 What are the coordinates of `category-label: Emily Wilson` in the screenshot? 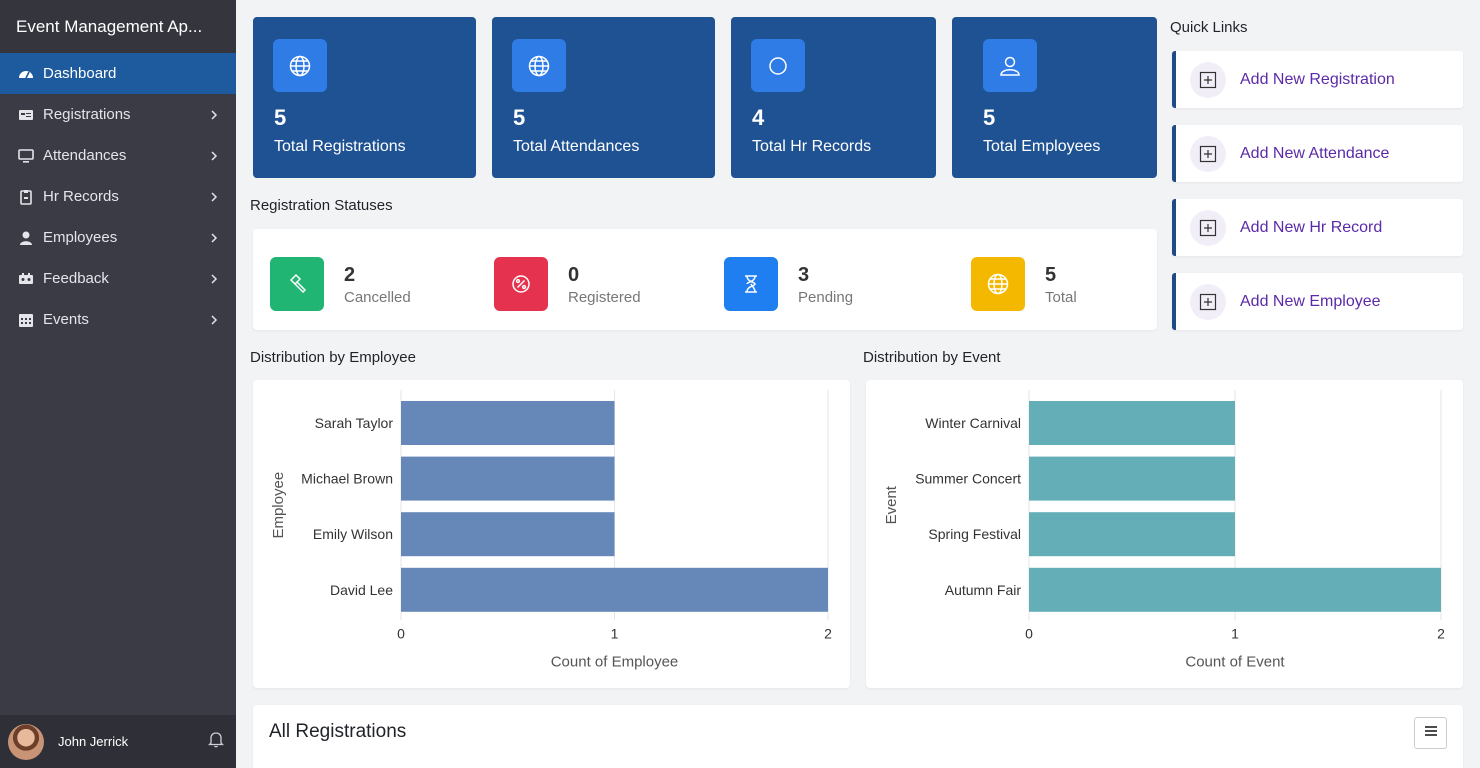 It's located at (353, 534).